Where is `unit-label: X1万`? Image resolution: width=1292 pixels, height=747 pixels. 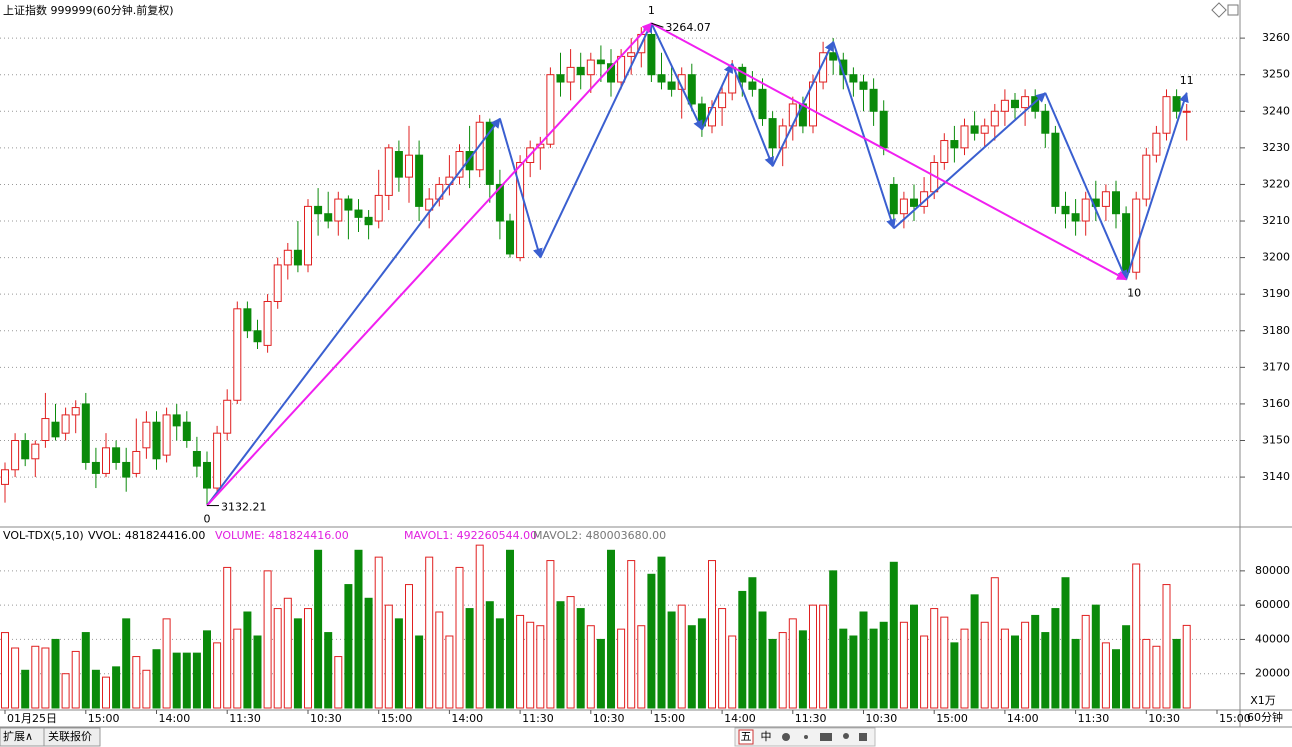
unit-label: X1万 is located at coordinates (1263, 700).